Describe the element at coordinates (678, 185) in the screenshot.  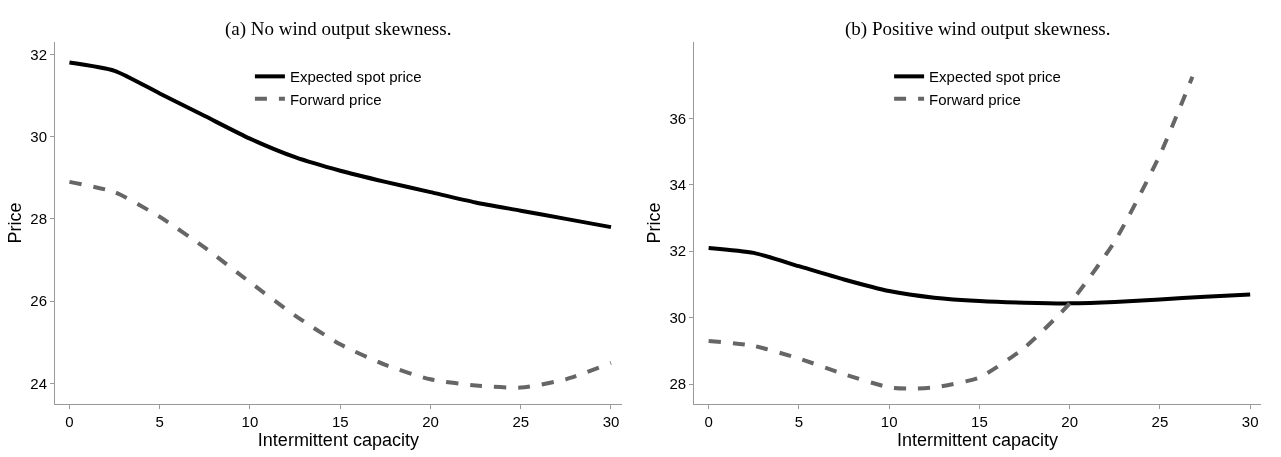
I see `y-tick-label: 34` at that location.